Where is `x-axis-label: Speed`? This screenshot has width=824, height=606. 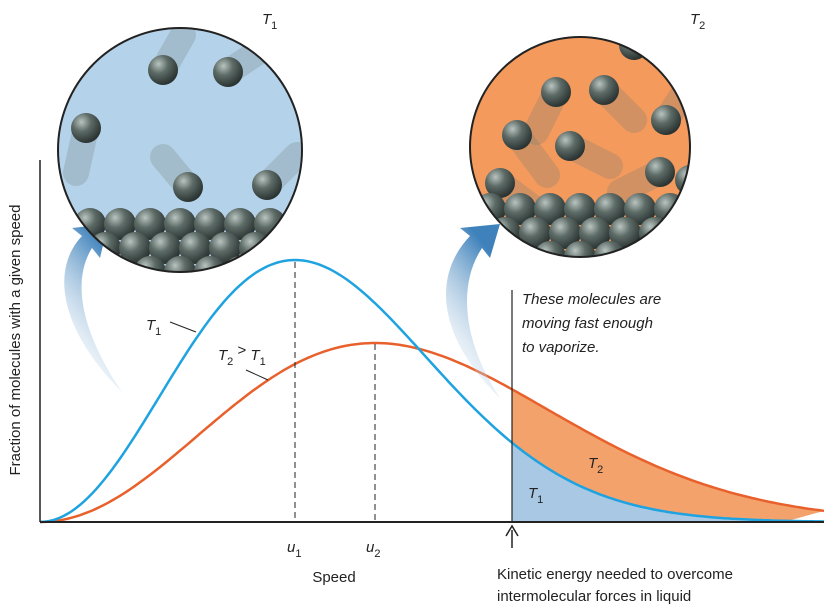
x-axis-label: Speed is located at coordinates (333, 577).